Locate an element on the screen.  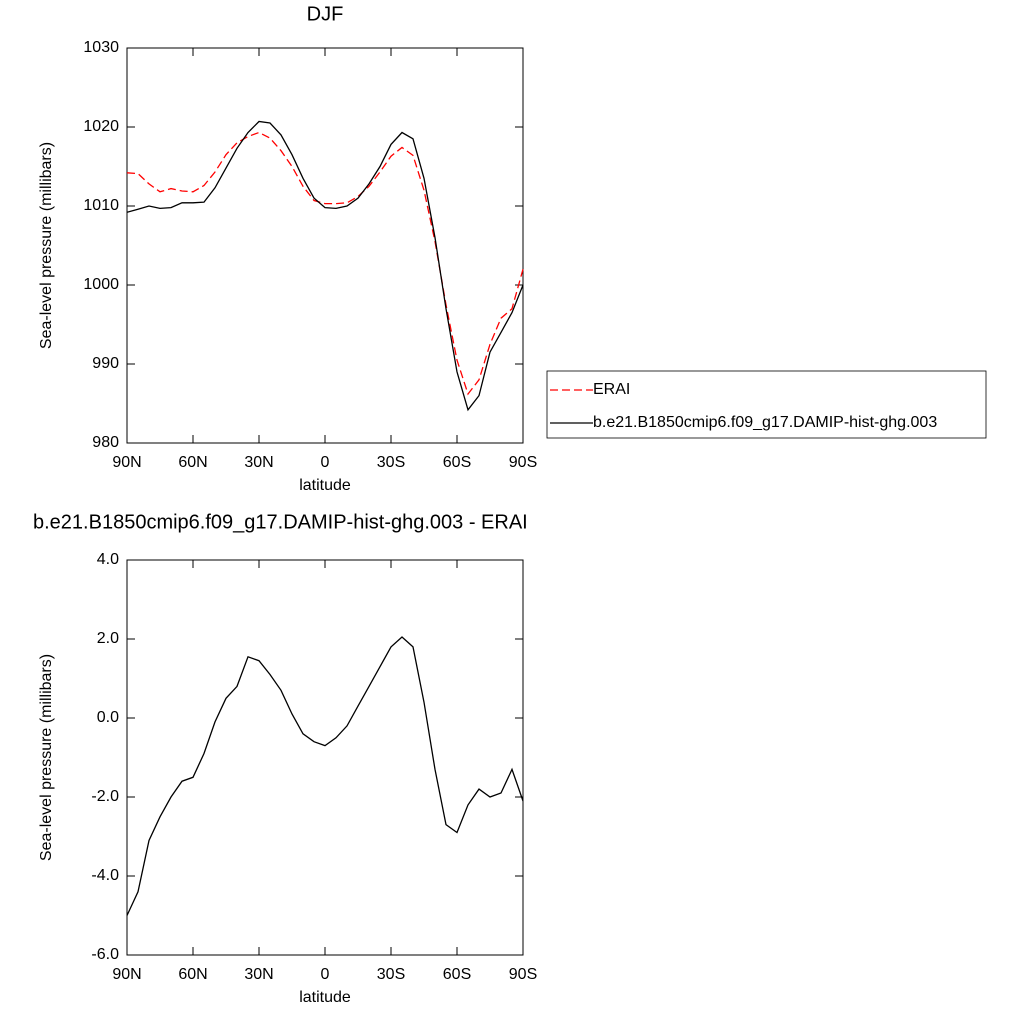
y-tick-label: 4.0 is located at coordinates (108, 559).